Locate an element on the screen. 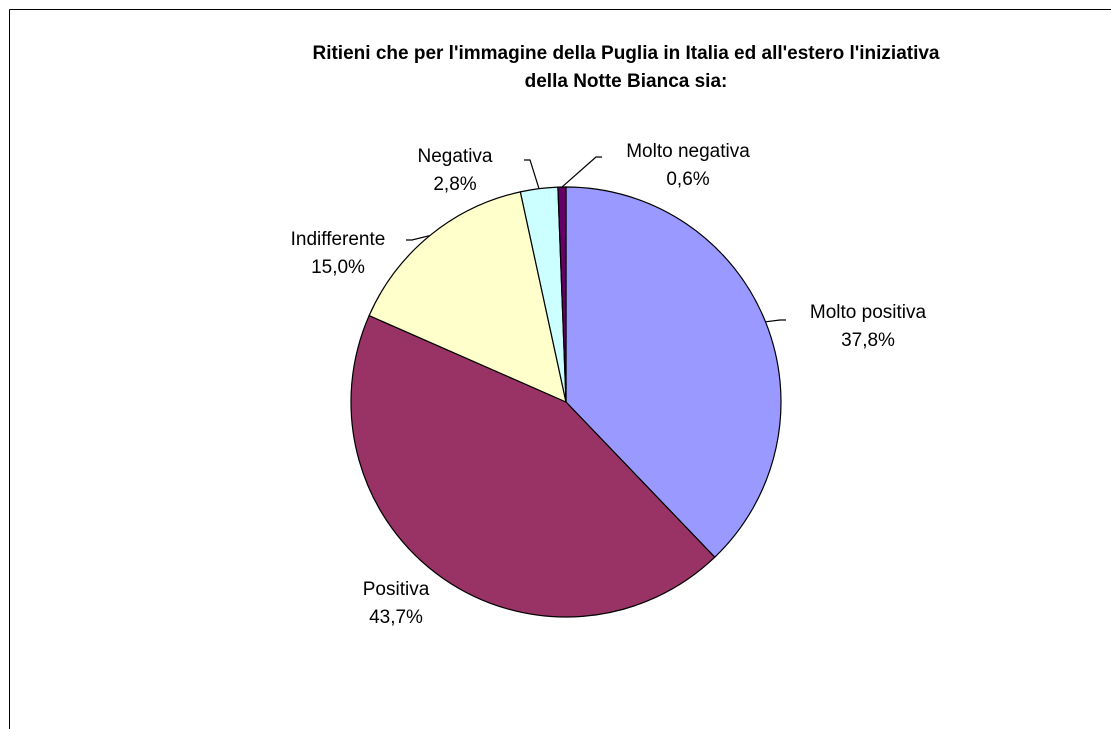 Image resolution: width=1111 pixels, height=729 pixels. slice-value: 0,6% is located at coordinates (687, 179).